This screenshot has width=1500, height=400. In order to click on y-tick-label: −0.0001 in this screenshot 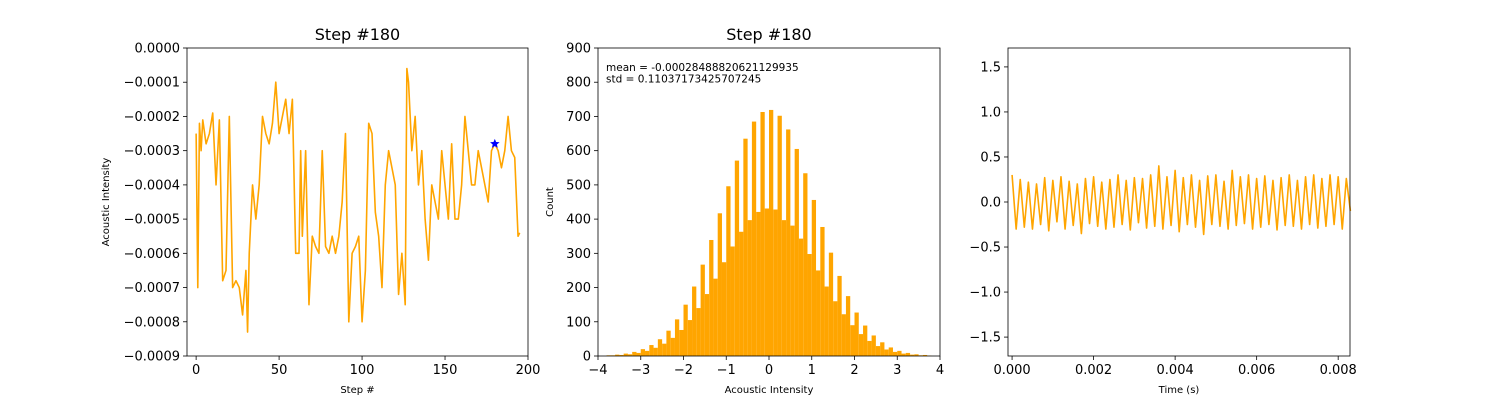, I will do `click(152, 83)`.